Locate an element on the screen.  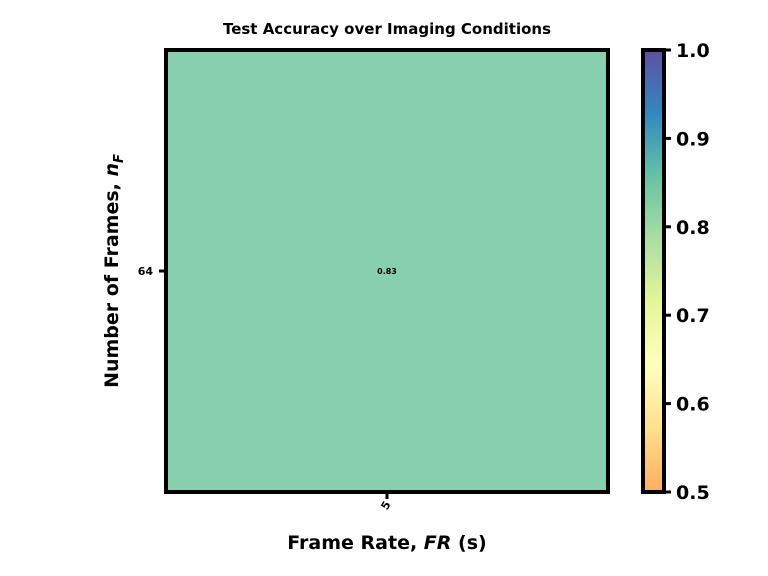
colorbar-tick-label: 1.0 is located at coordinates (693, 51).